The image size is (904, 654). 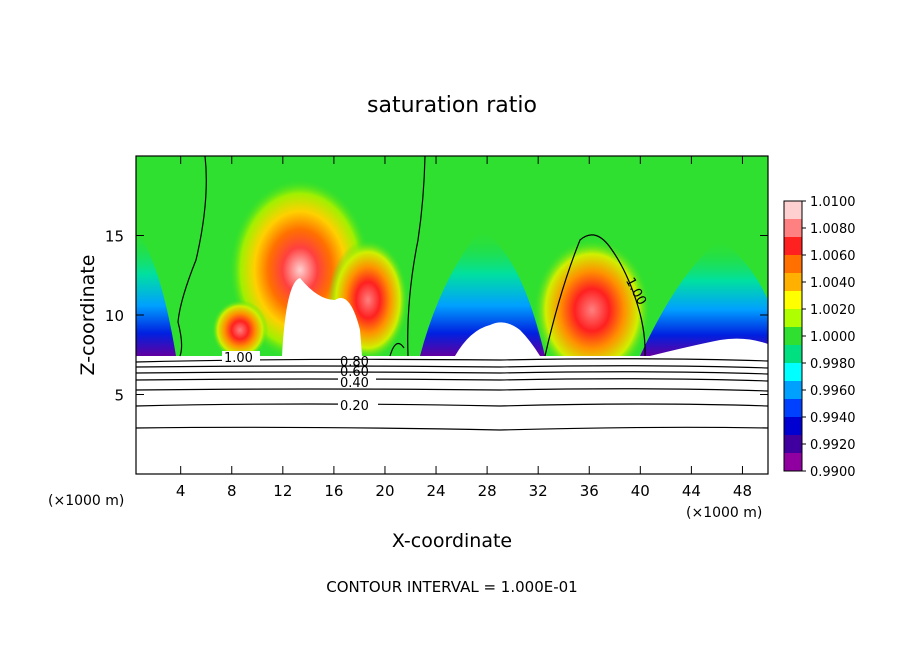 I want to click on colorbar-label: 1.0020, so click(x=833, y=310).